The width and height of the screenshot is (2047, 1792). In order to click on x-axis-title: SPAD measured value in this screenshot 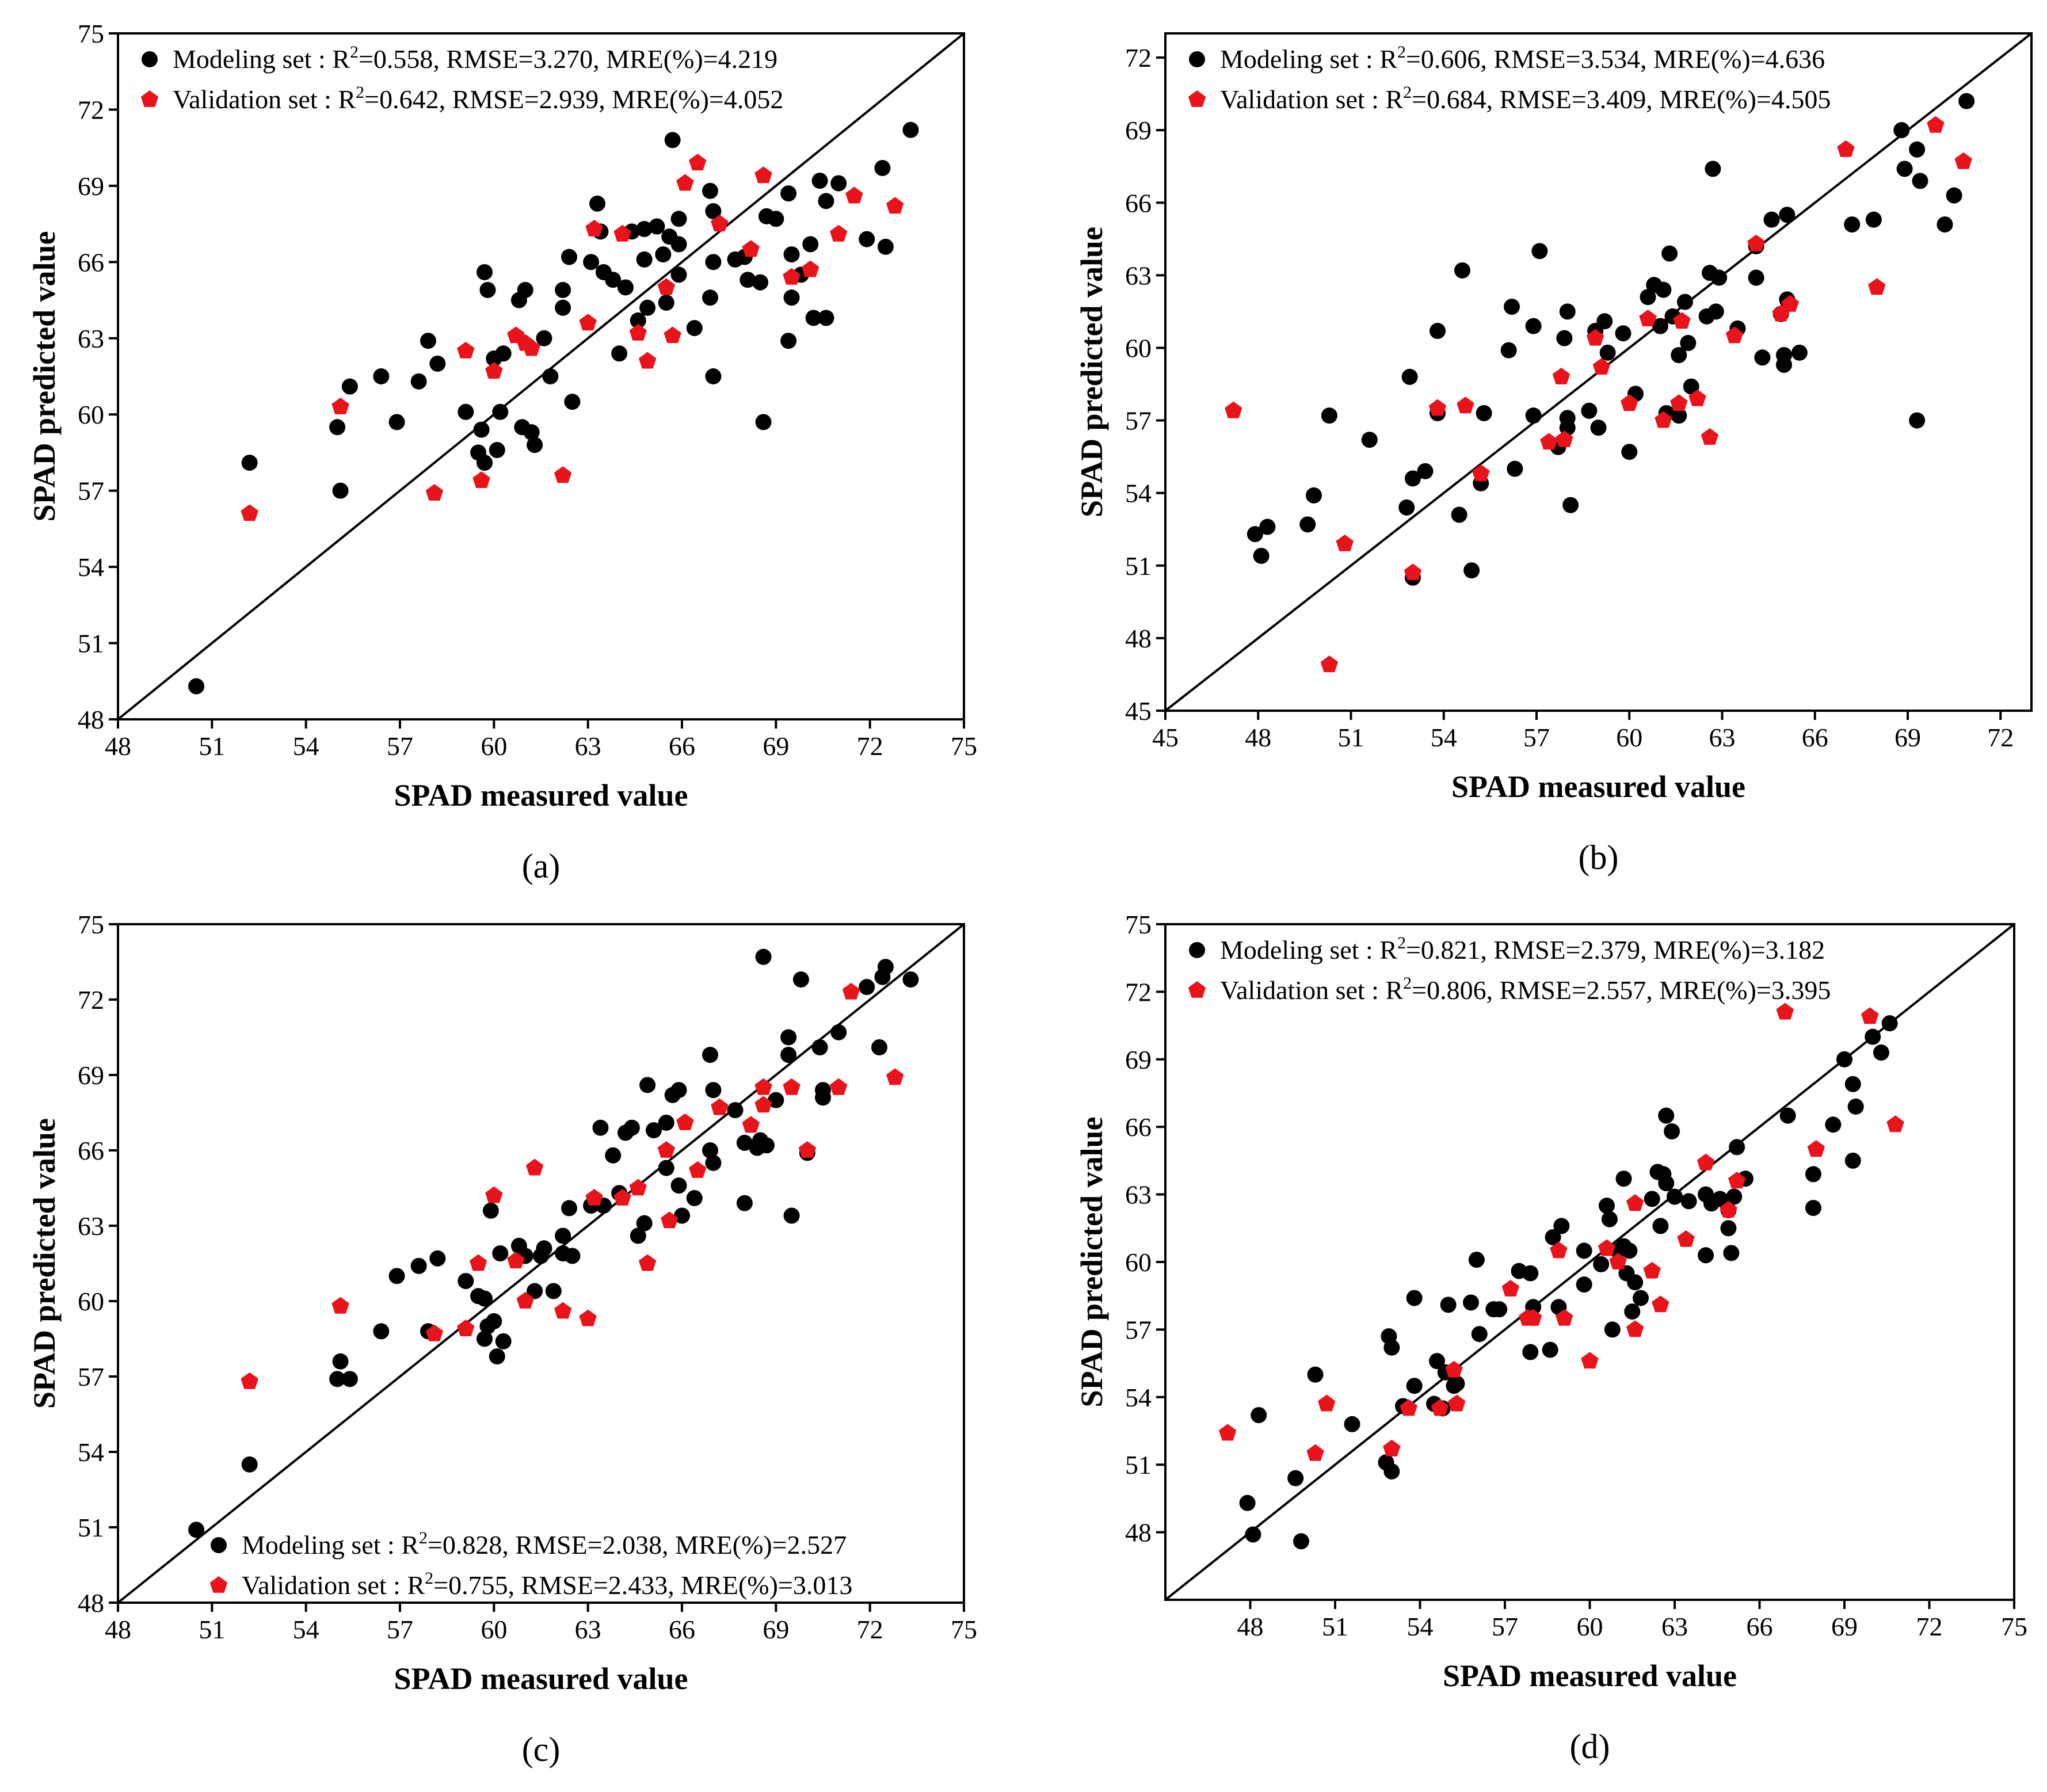, I will do `click(541, 1678)`.